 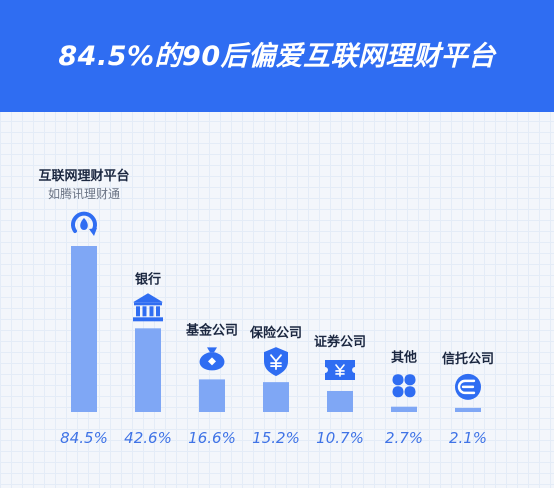 What do you see at coordinates (340, 438) in the screenshot?
I see `value-label: 10.7%` at bounding box center [340, 438].